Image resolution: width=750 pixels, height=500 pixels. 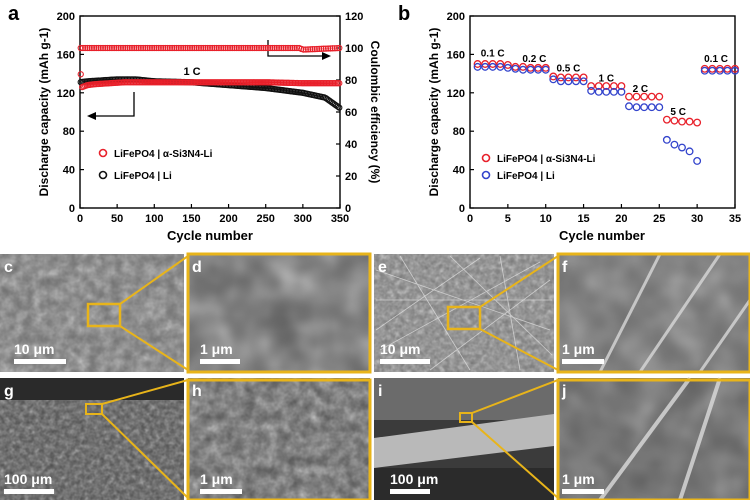 What do you see at coordinates (14, 14) in the screenshot?
I see `panel-letter-a: a` at bounding box center [14, 14].